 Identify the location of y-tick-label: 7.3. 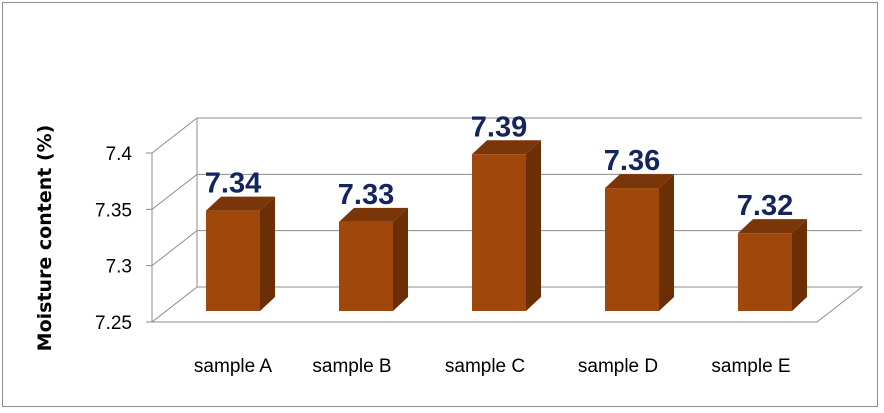
(119, 267).